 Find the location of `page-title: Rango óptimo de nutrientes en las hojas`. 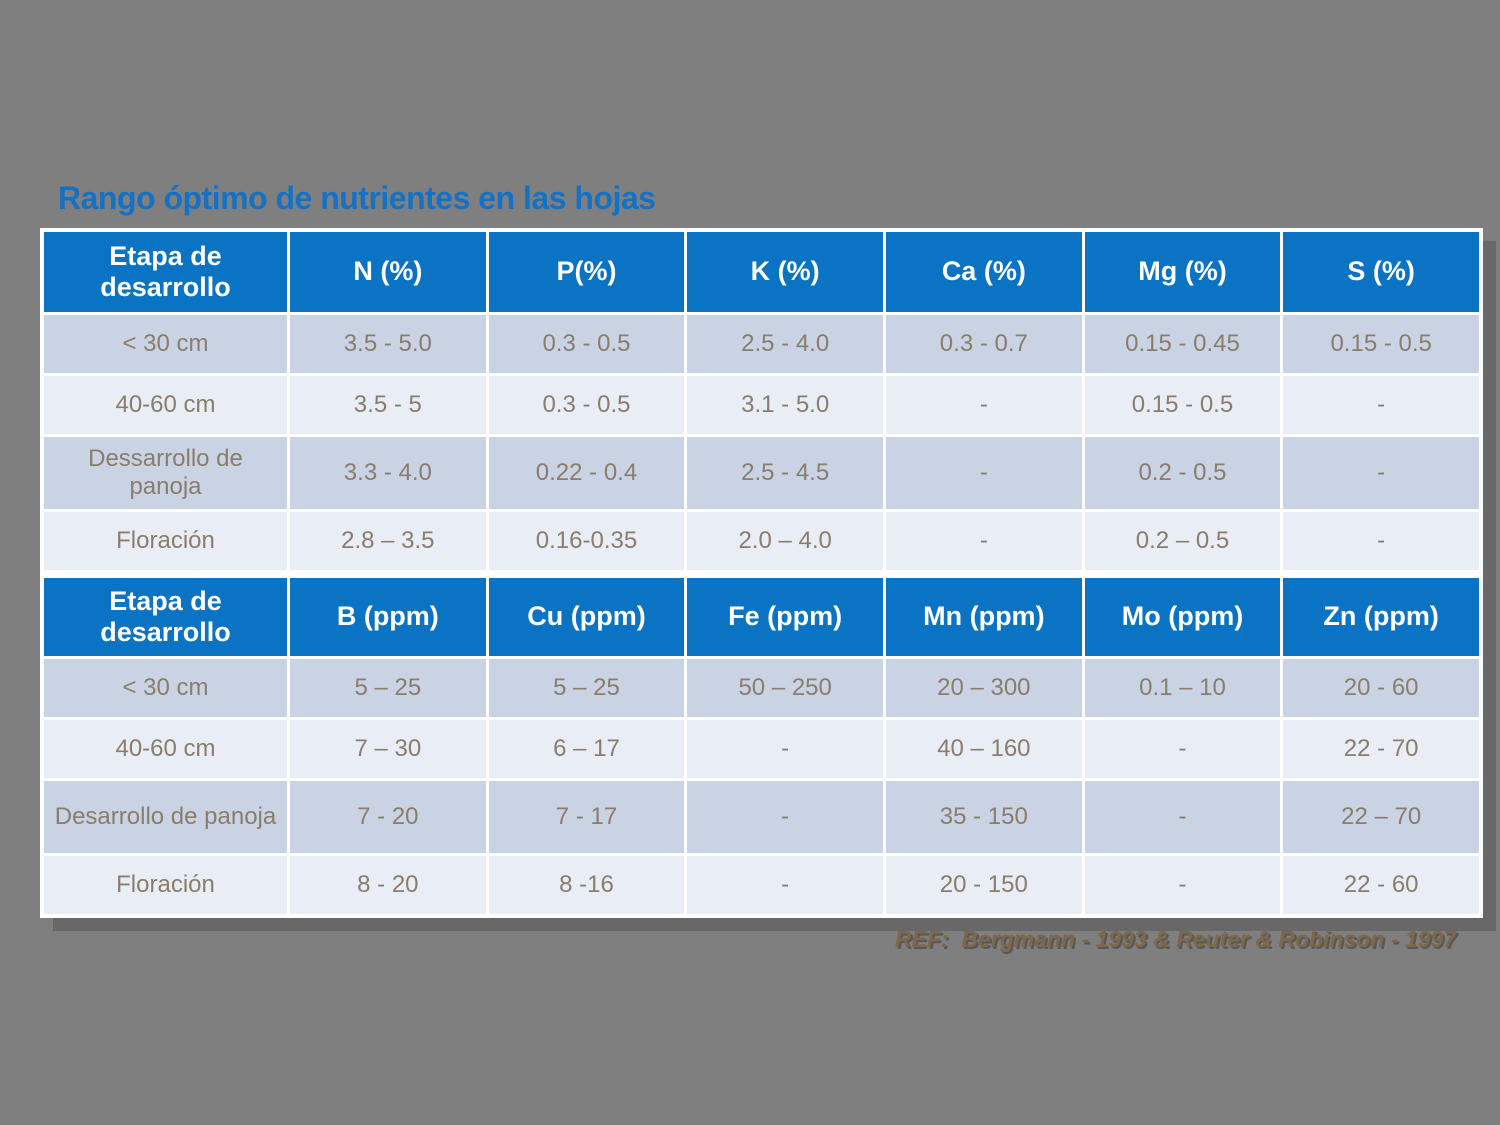

page-title: Rango óptimo de nutrientes en las hojas is located at coordinates (357, 198).